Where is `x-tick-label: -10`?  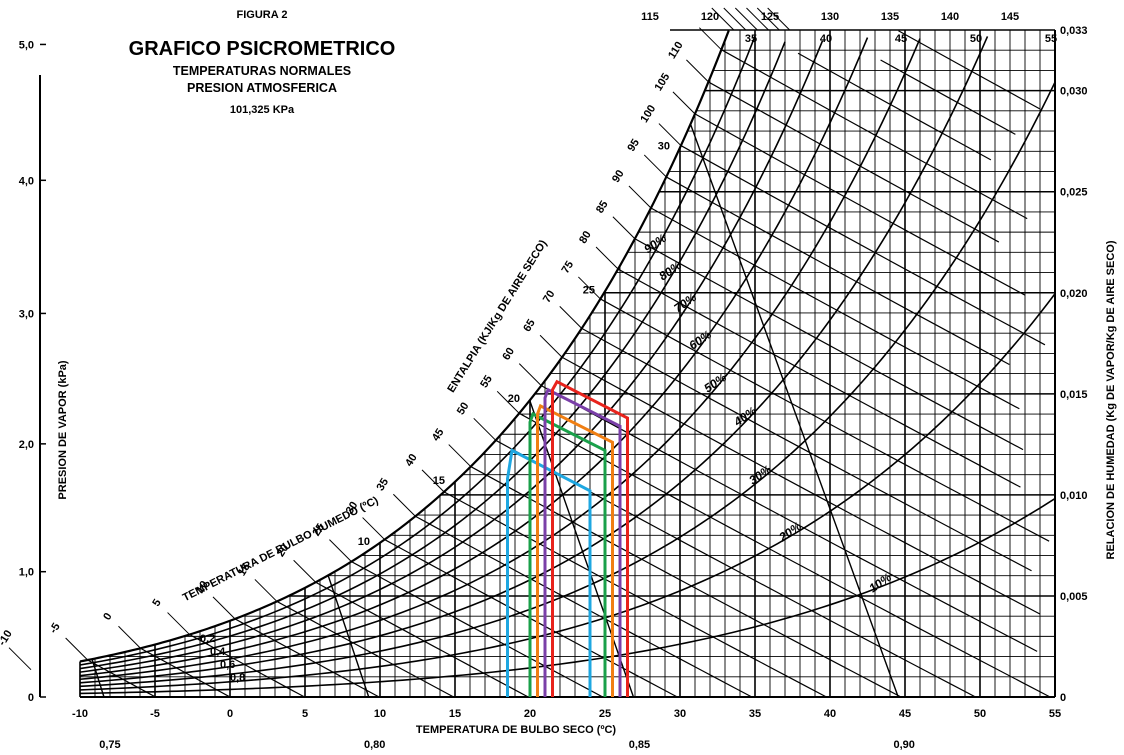
x-tick-label: -10 is located at coordinates (80, 714).